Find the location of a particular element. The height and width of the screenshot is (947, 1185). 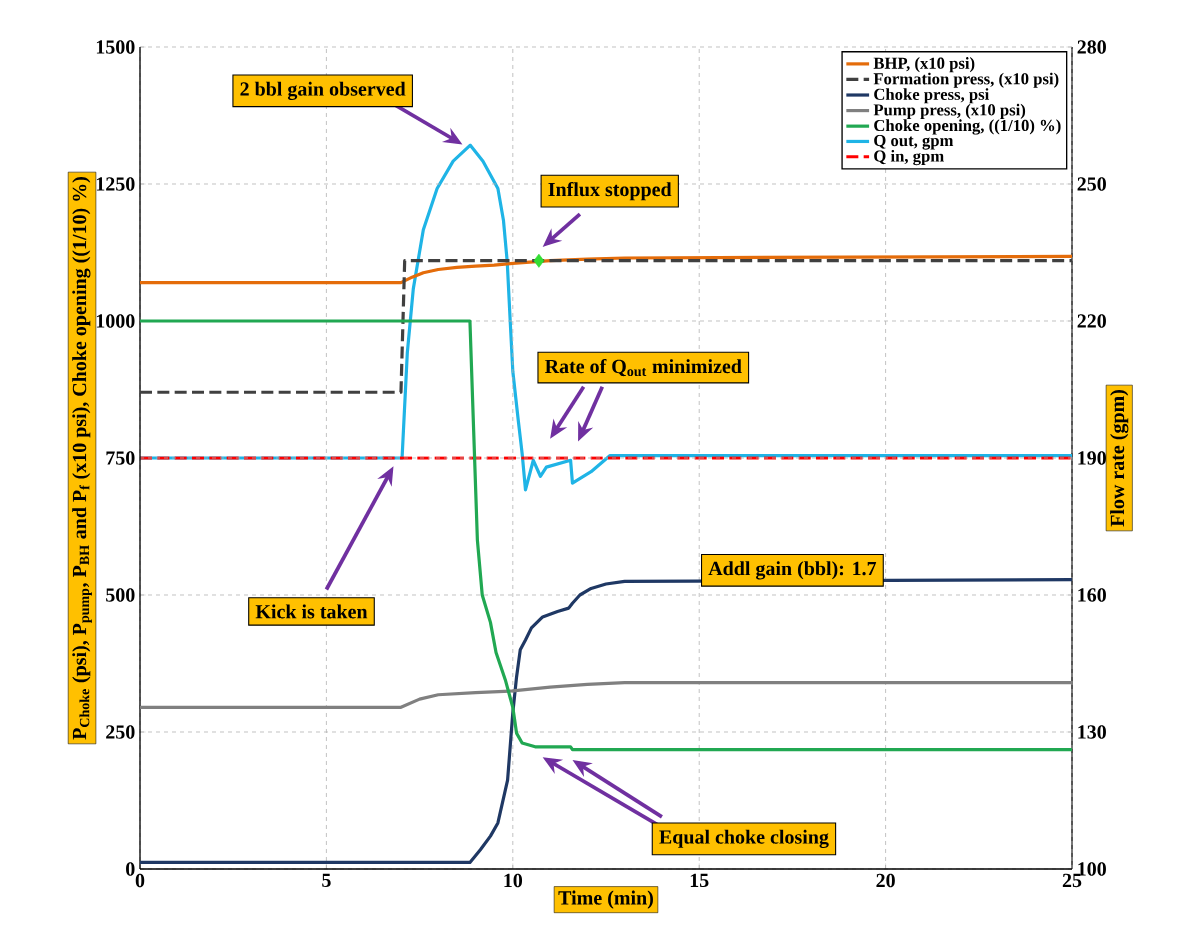

legend-label: Formation press, (x10 psi) is located at coordinates (966, 80).